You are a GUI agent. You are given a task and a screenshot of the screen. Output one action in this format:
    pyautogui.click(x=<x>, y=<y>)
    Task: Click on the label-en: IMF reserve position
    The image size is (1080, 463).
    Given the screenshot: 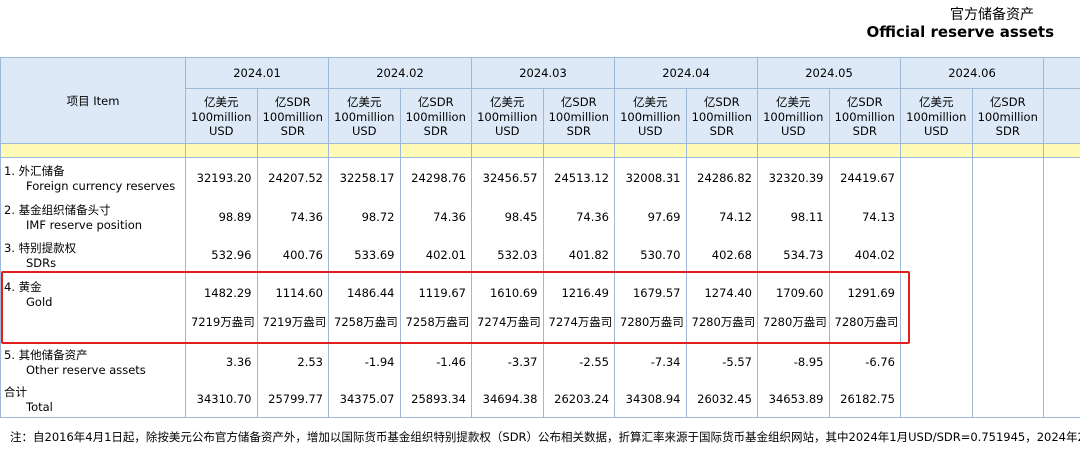 What is the action you would take?
    pyautogui.click(x=84, y=225)
    